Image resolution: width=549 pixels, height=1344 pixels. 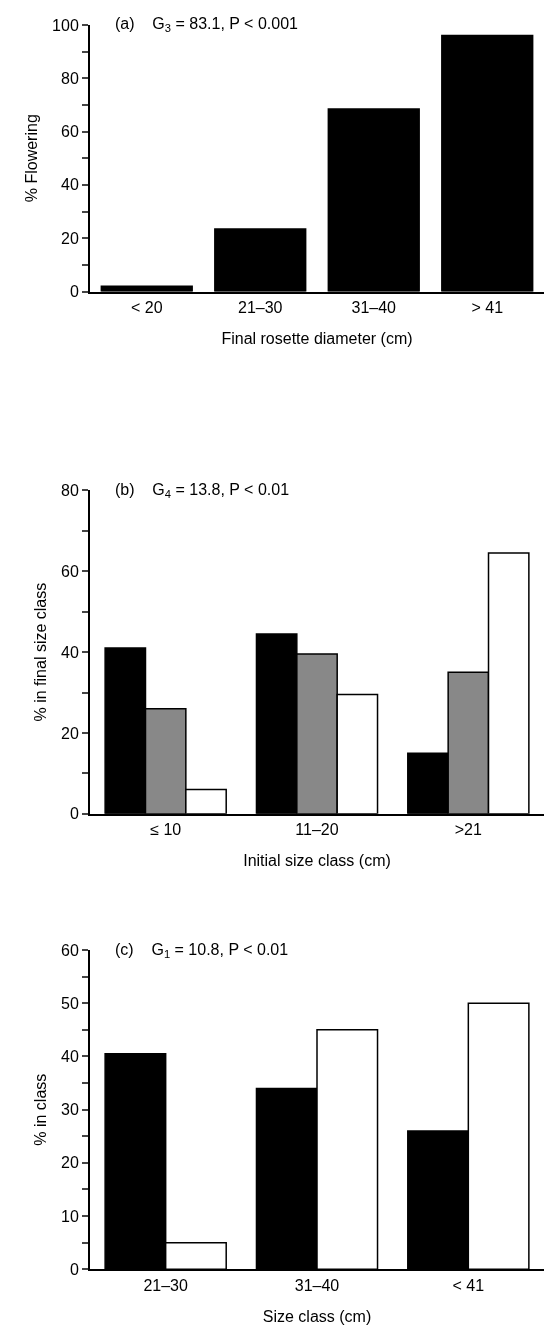 What do you see at coordinates (468, 1285) in the screenshot?
I see `x-tick-label: < 41` at bounding box center [468, 1285].